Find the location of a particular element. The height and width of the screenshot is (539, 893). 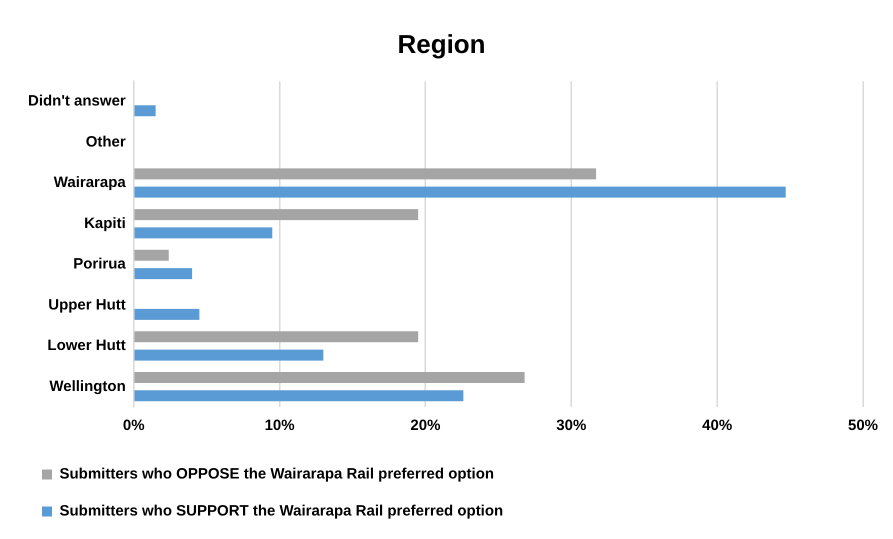

y-tick-label: Upper Hutt is located at coordinates (87, 305).